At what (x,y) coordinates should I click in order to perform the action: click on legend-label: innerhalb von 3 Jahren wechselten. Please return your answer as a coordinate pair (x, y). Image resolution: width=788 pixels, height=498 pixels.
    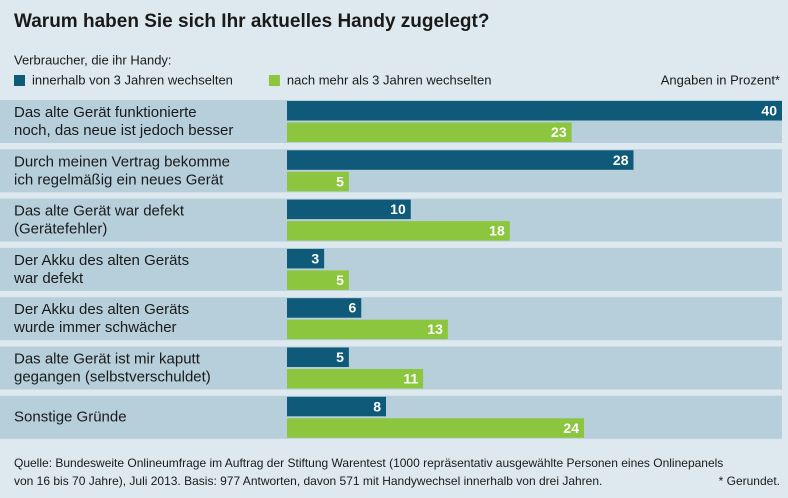
    Looking at the image, I should click on (132, 79).